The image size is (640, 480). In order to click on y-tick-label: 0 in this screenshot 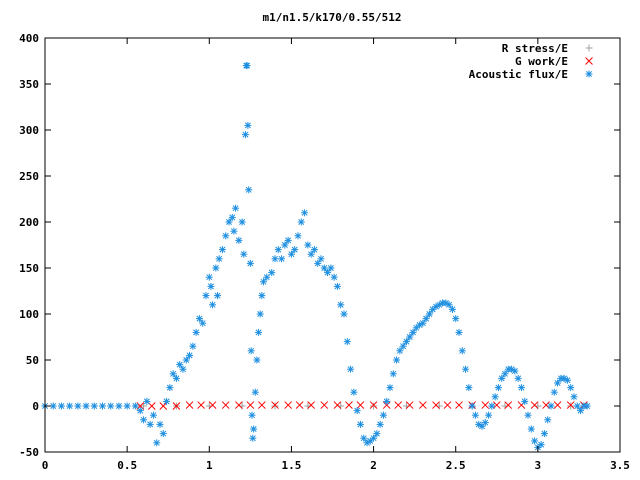, I will do `click(35, 406)`.